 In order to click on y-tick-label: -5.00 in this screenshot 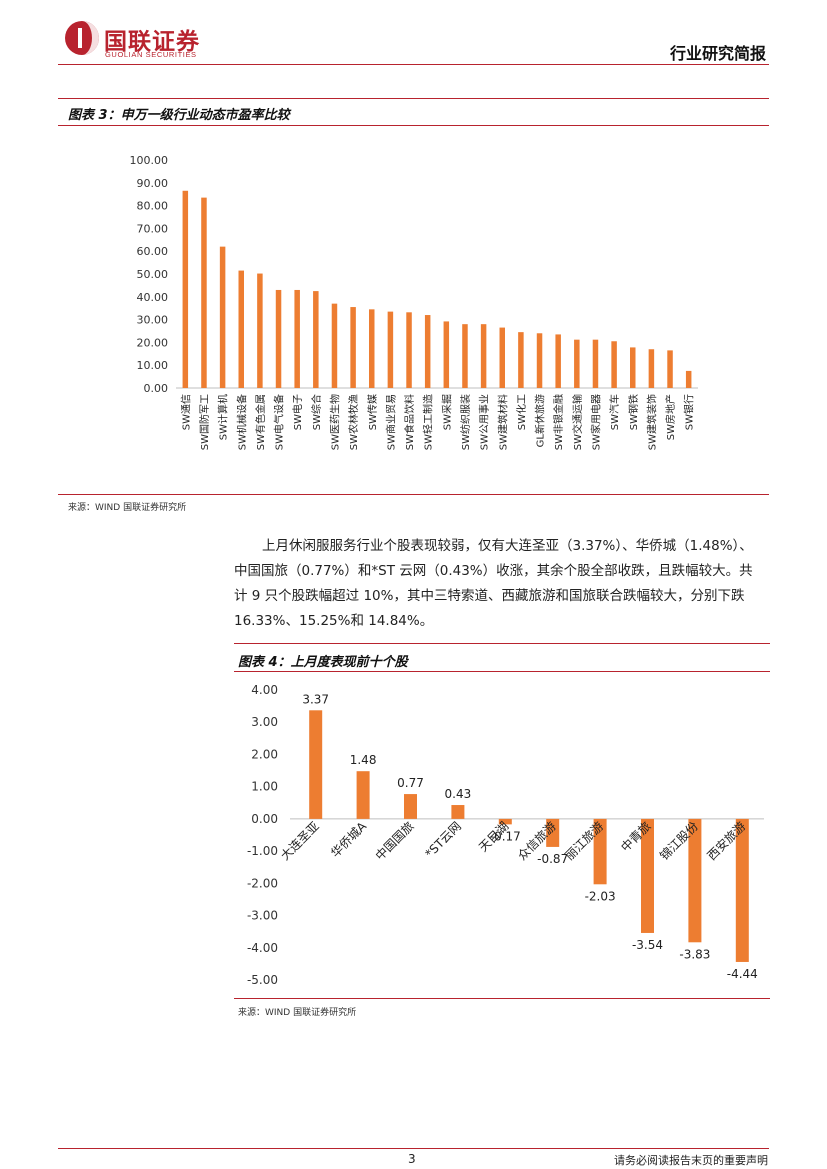, I will do `click(262, 980)`.